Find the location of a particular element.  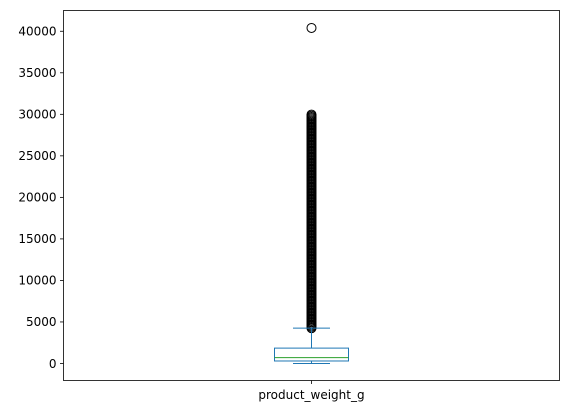

outliers is located at coordinates (311, 178).